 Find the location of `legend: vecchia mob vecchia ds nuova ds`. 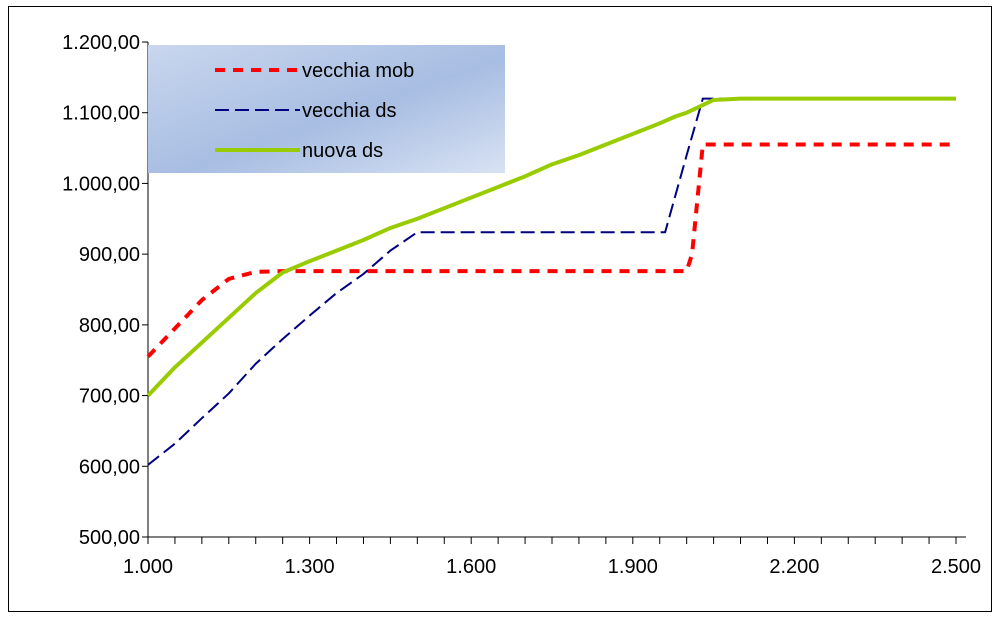

legend: vecchia mob vecchia ds nuova ds is located at coordinates (326, 109).